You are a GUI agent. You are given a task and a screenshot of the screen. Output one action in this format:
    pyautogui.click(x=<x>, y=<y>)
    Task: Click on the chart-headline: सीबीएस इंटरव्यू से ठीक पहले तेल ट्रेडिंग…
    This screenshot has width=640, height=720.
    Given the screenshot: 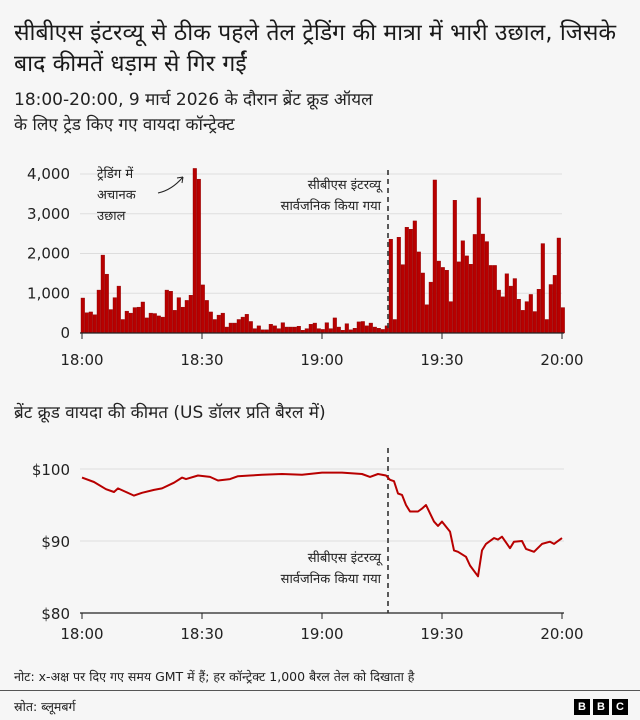 What is the action you would take?
    pyautogui.click(x=315, y=48)
    